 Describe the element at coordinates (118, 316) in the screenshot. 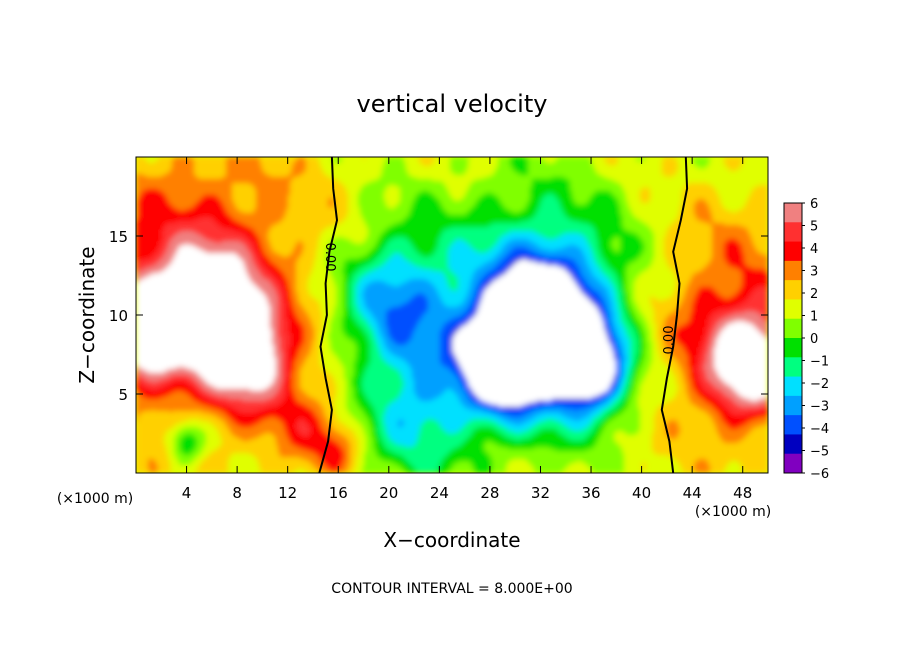

I see `y-tick-label: 10` at that location.